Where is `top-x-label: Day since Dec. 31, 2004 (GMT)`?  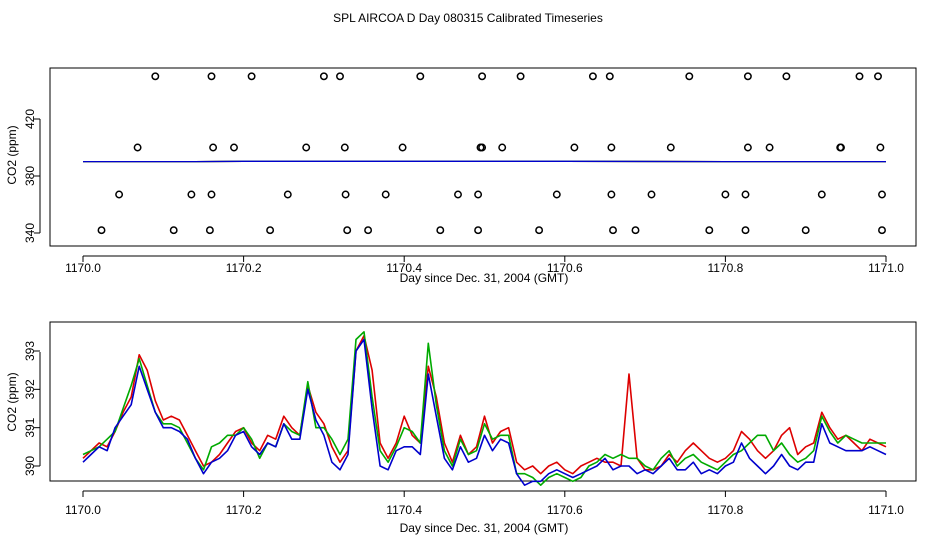 top-x-label: Day since Dec. 31, 2004 (GMT) is located at coordinates (484, 278).